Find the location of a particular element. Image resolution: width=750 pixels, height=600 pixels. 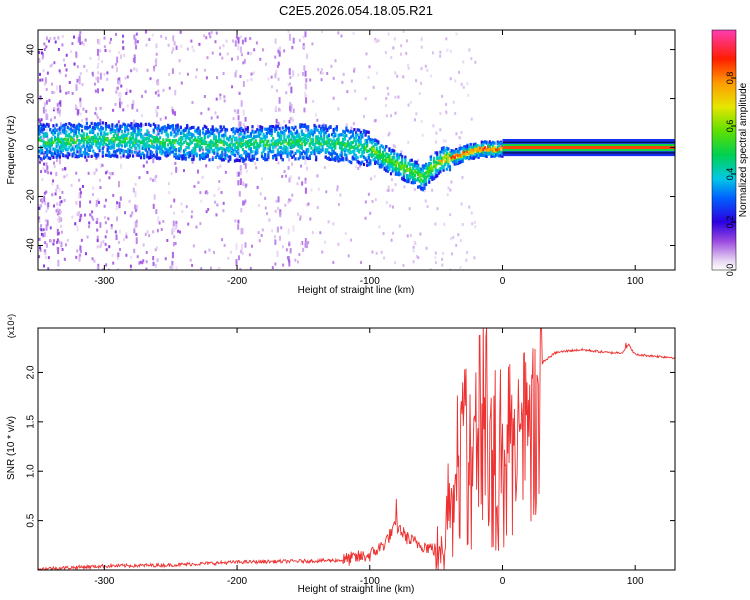

spectrogram-y-axis-label: Frequency (Hz) is located at coordinates (11, 150).